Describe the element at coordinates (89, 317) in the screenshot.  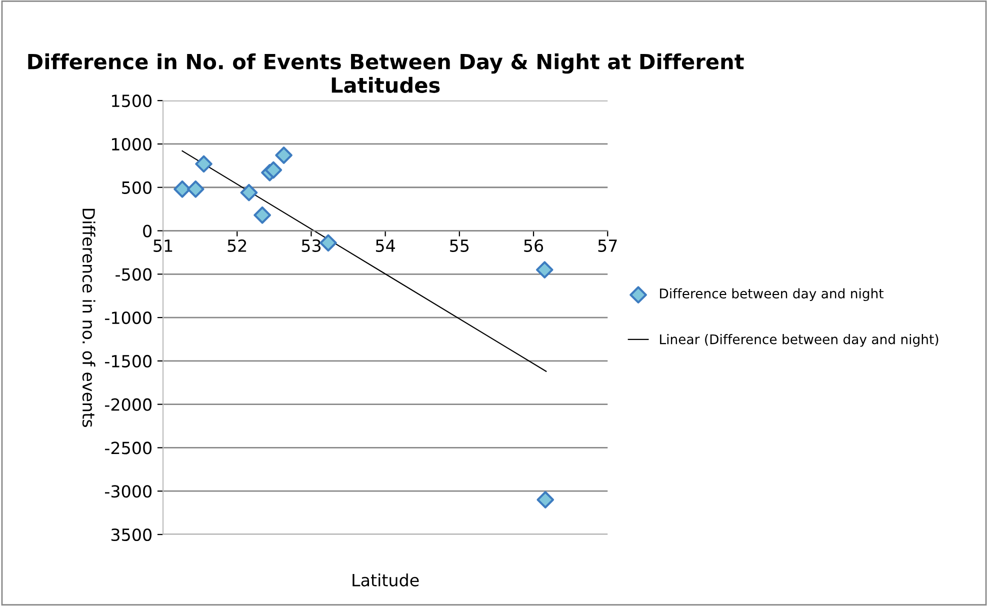
I see `y-axis-title: Difference in no. of events` at that location.